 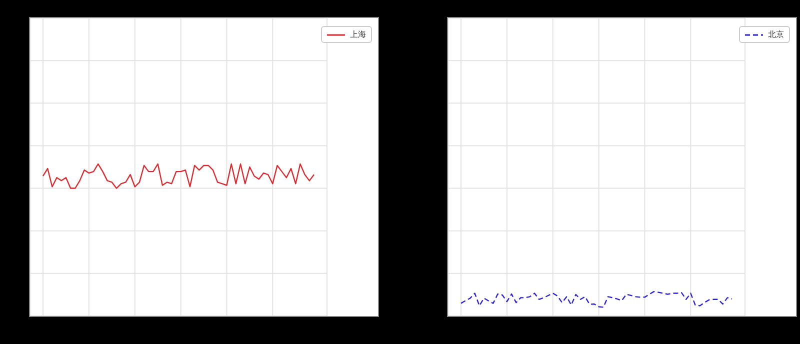 What do you see at coordinates (776, 34) in the screenshot?
I see `legend-label: 北京` at bounding box center [776, 34].